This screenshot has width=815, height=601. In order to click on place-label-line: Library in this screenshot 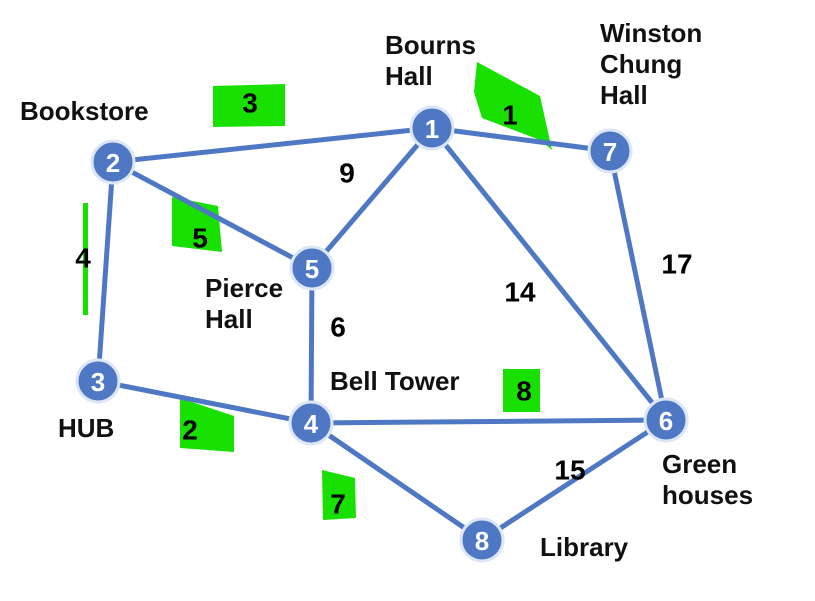, I will do `click(584, 547)`.